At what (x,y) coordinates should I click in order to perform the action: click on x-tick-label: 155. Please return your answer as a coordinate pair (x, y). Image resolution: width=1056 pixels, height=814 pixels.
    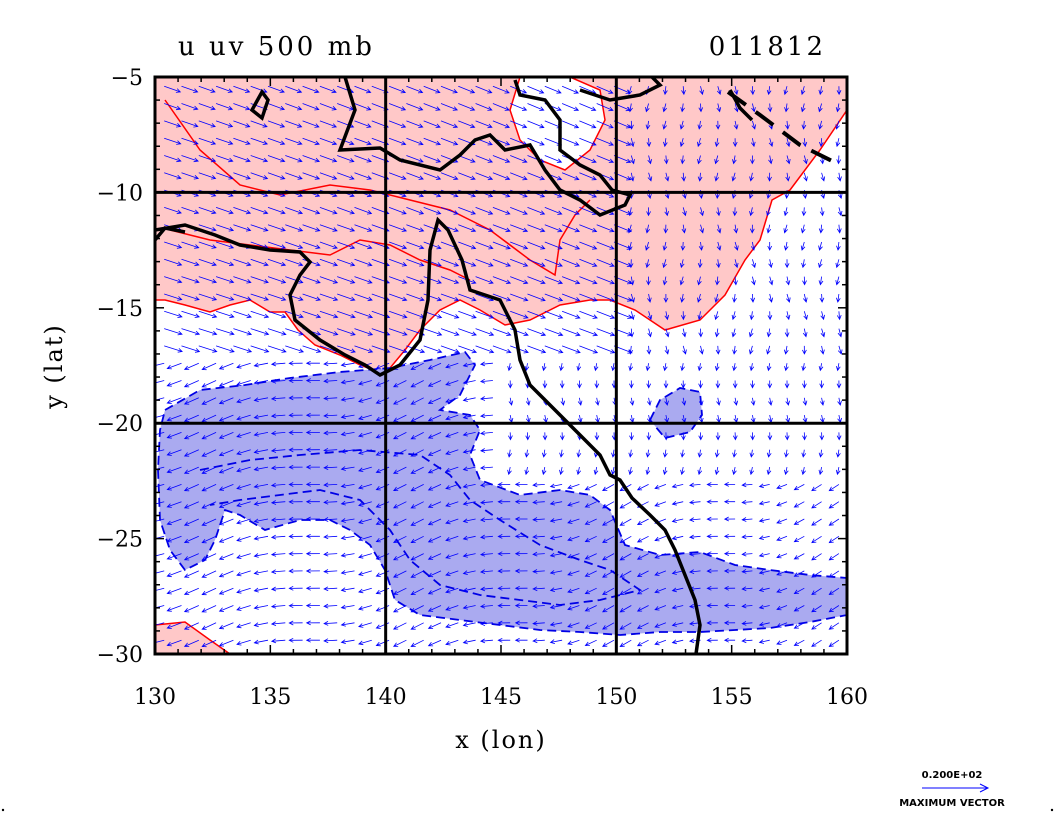
    Looking at the image, I should click on (732, 697).